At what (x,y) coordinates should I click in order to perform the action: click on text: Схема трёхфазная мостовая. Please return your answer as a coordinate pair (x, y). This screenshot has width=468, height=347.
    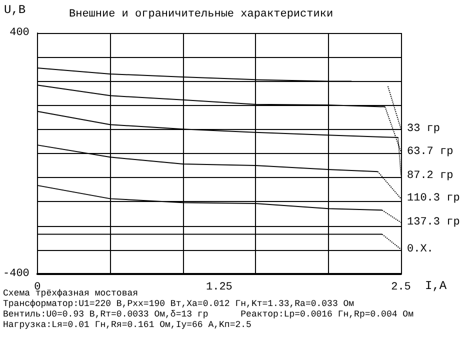
    Looking at the image, I should click on (70, 293).